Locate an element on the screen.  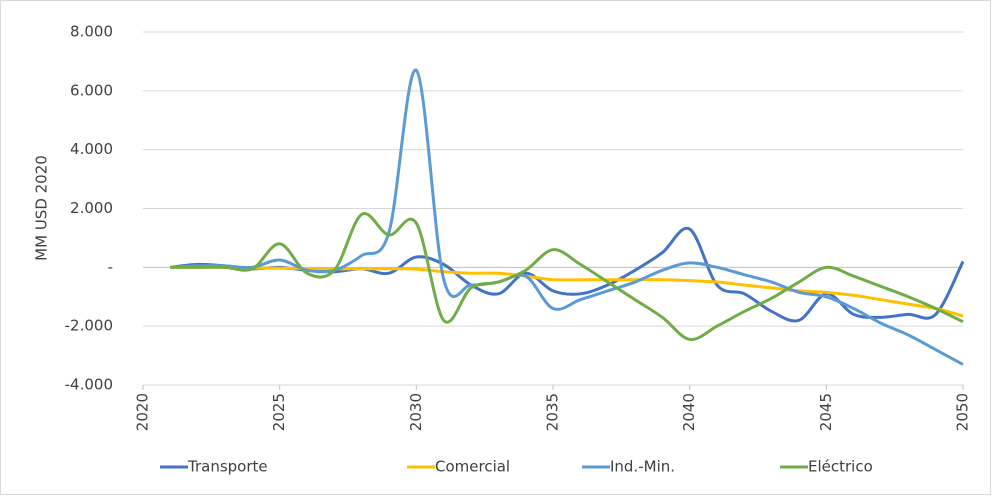
x-tick-label: 2040 is located at coordinates (689, 412).